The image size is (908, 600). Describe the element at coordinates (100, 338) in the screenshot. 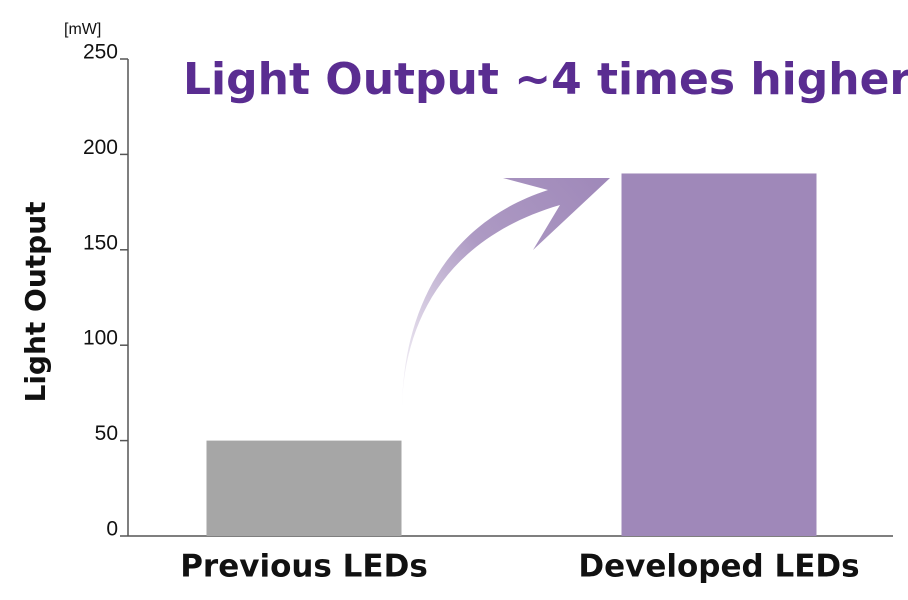

I see `y-tick-label: 100` at that location.